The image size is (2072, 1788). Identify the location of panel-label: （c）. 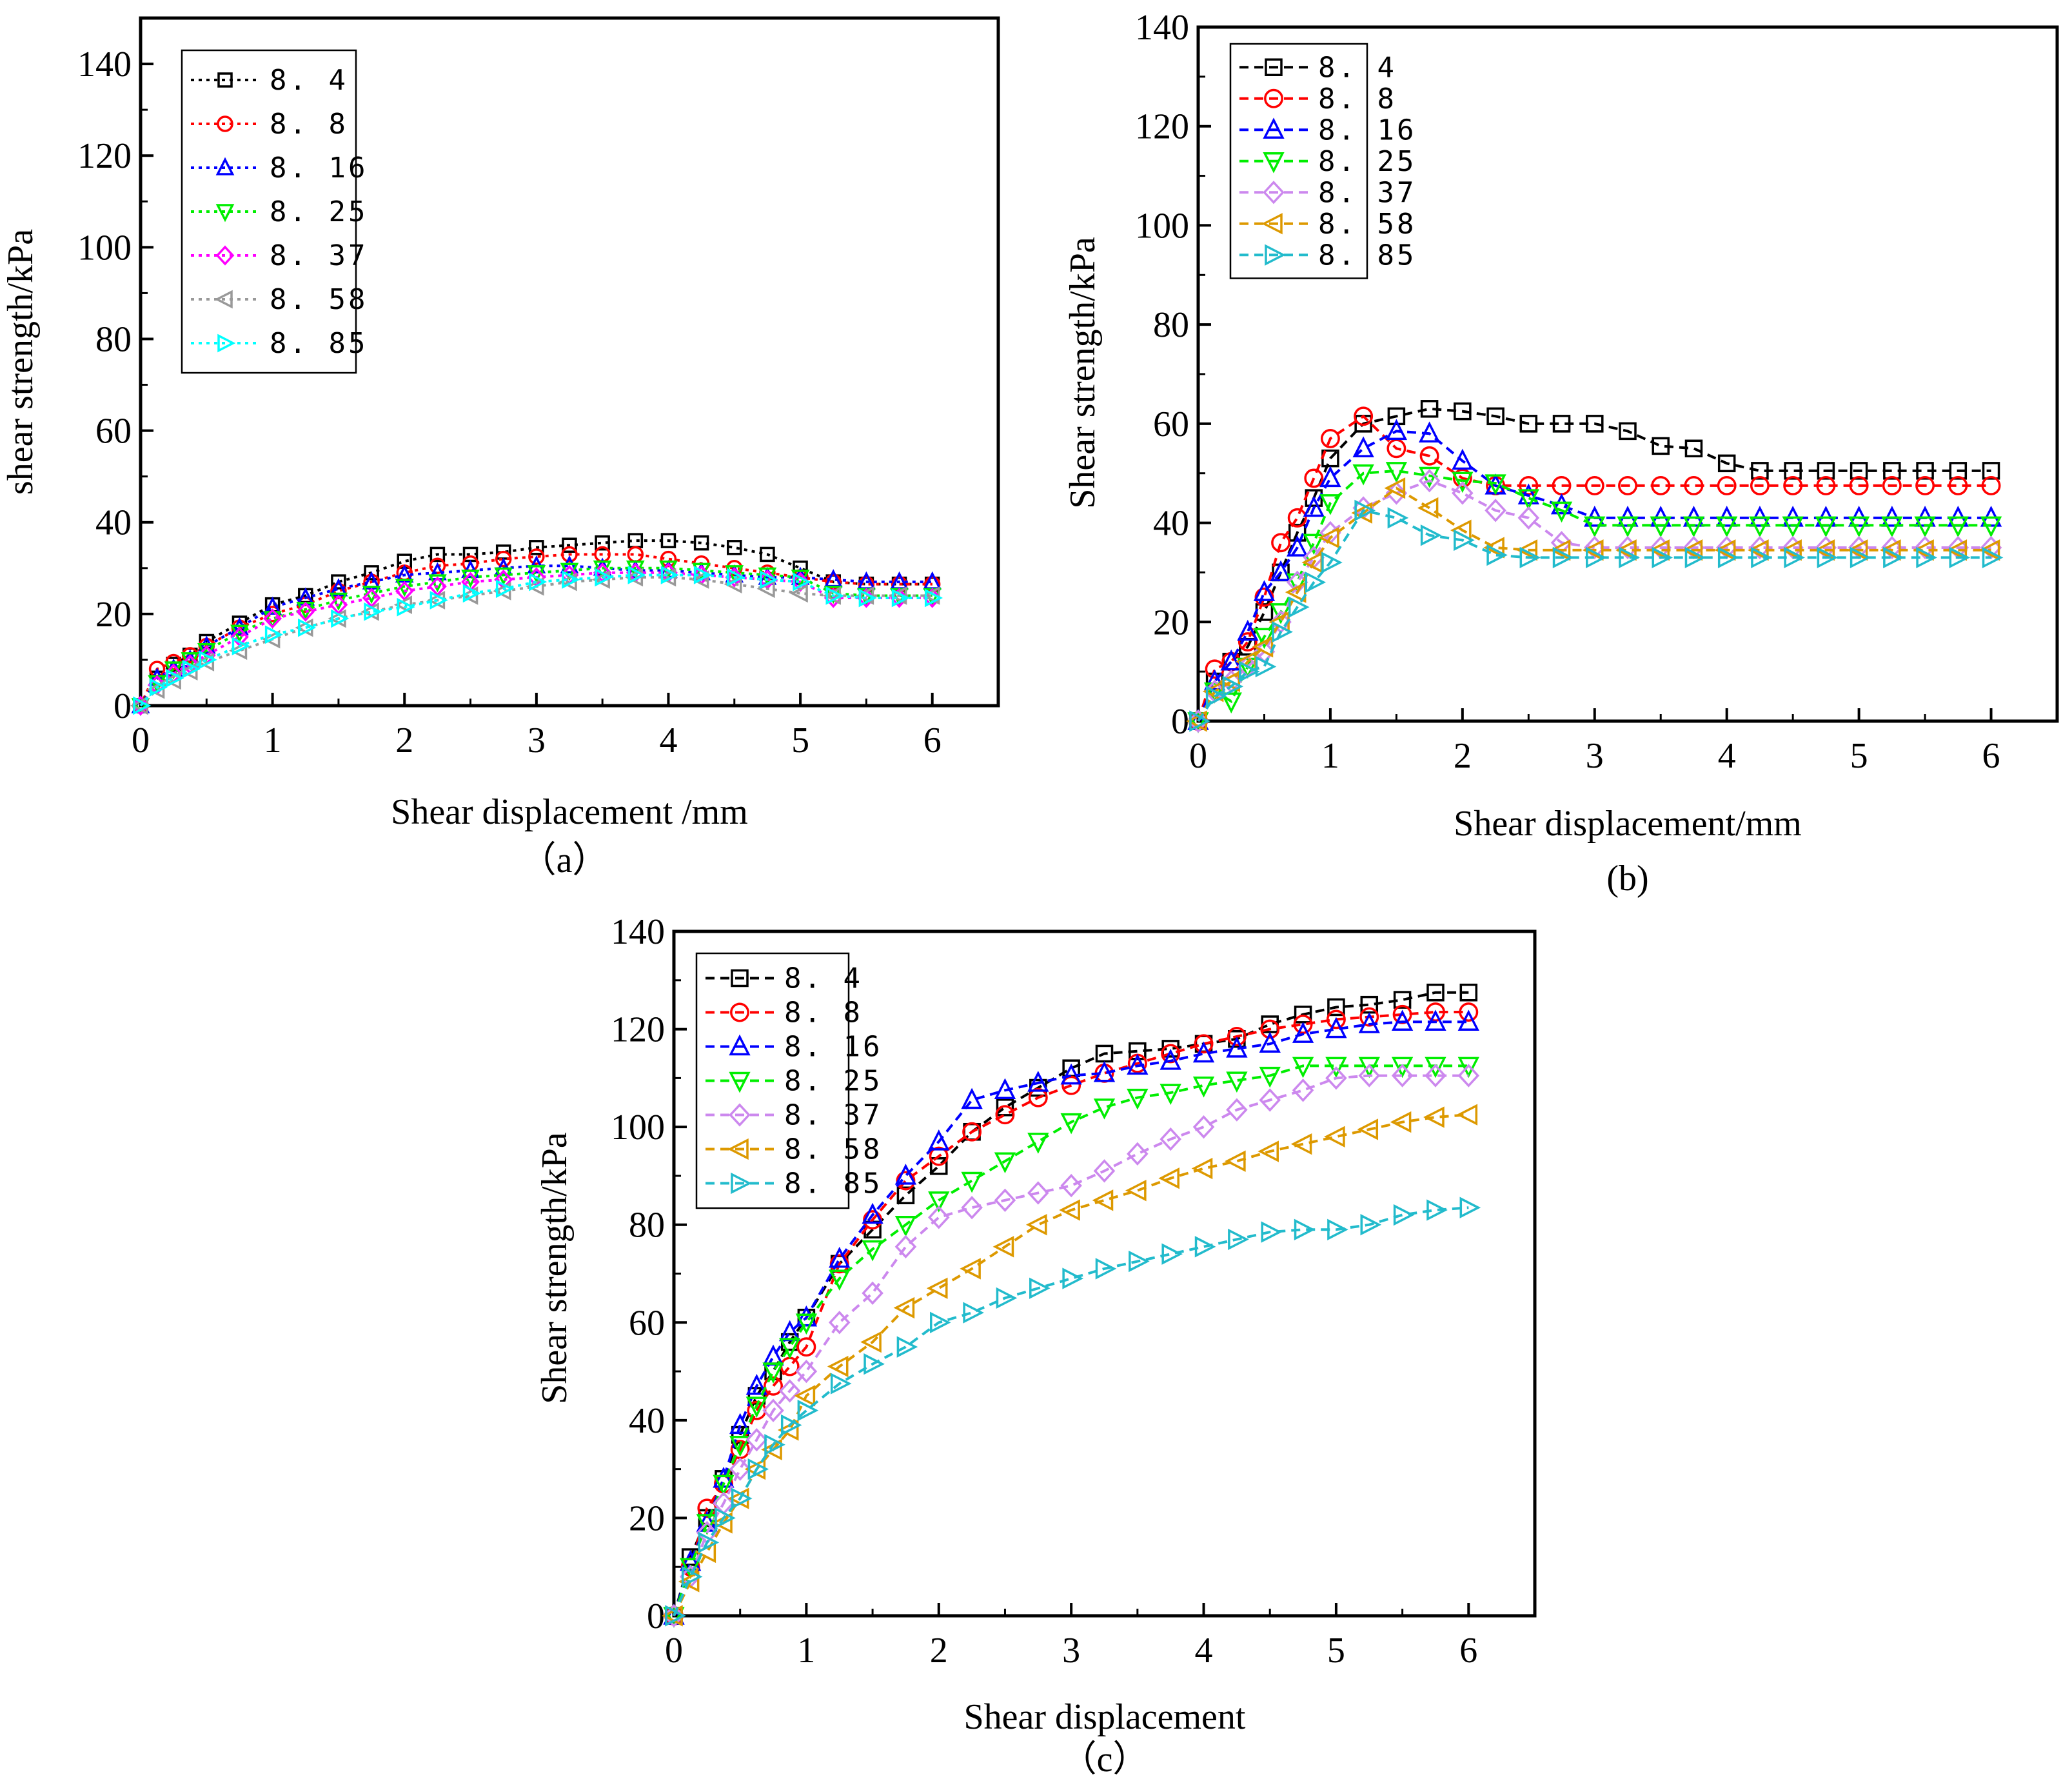
(1105, 1760).